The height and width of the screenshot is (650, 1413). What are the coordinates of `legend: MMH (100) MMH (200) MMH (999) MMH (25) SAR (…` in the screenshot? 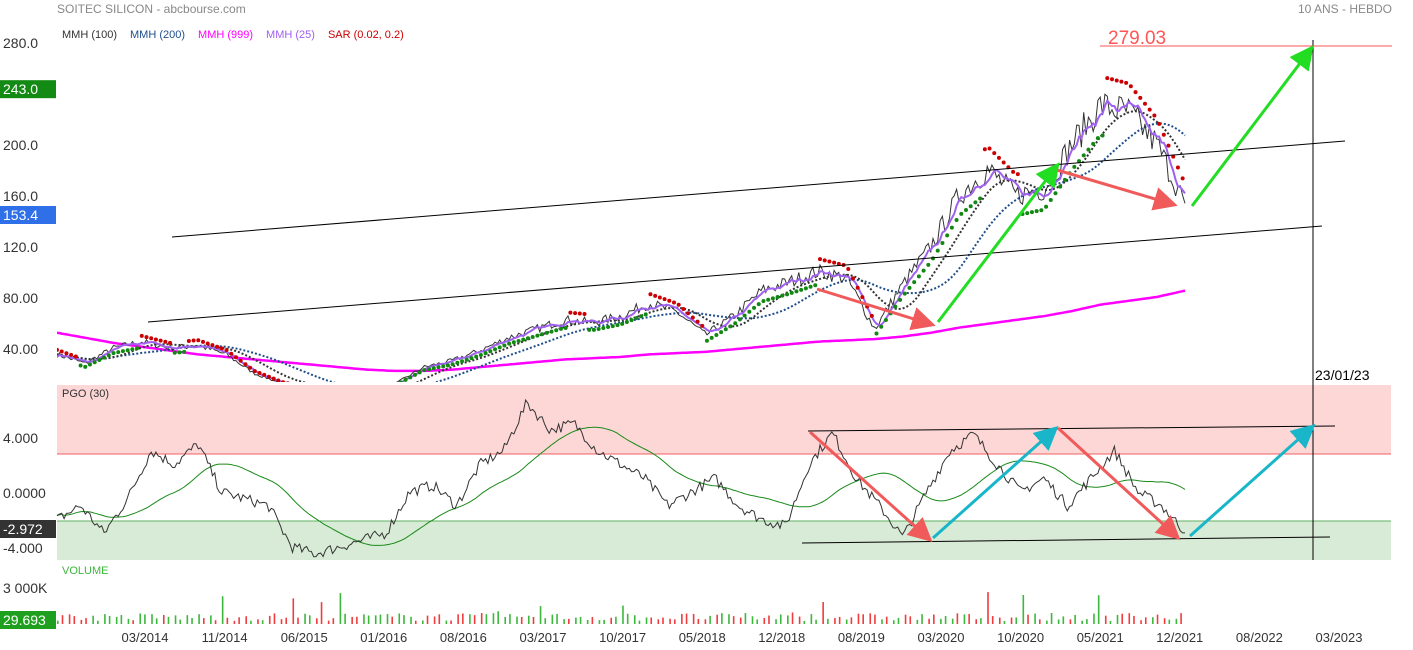 It's located at (233, 35).